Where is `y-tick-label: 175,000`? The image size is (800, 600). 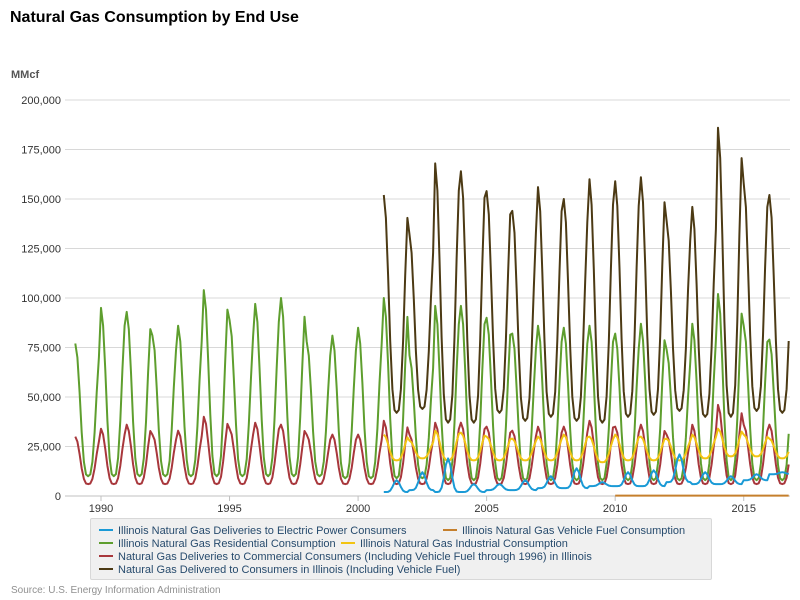 y-tick-label: 175,000 is located at coordinates (41, 151).